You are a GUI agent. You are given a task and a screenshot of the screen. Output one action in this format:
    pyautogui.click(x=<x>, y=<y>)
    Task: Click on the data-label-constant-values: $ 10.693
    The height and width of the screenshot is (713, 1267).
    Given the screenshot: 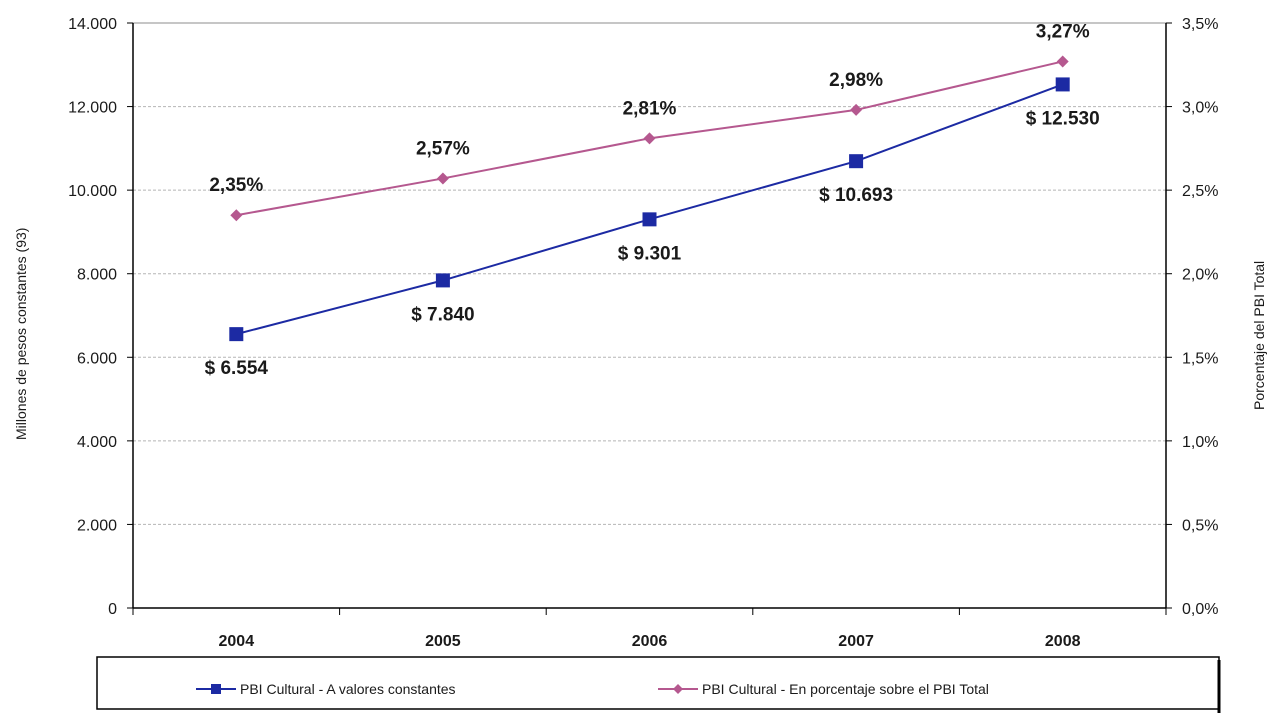 What is the action you would take?
    pyautogui.click(x=856, y=195)
    